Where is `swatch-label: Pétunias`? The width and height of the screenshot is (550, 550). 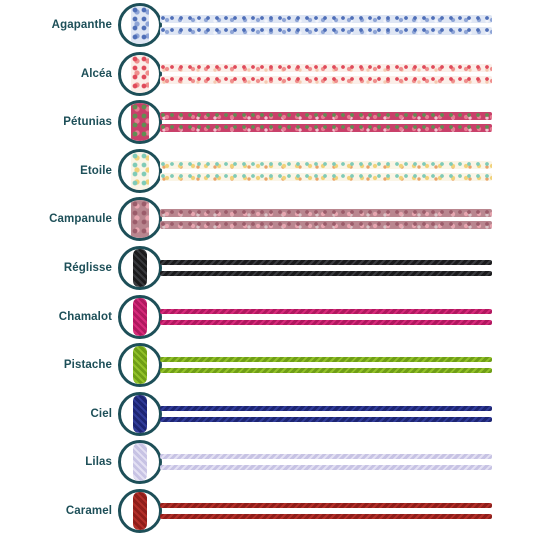
swatch-label: Pétunias is located at coordinates (87, 122).